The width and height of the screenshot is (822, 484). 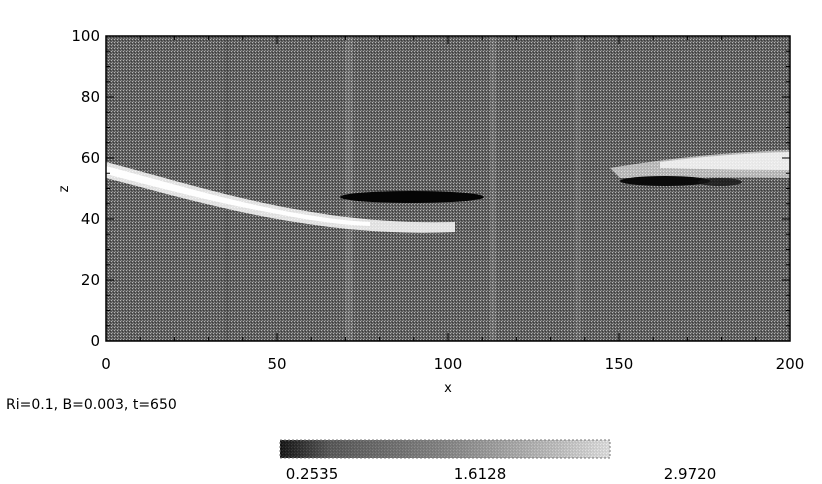 I want to click on x-tick-label: 150, so click(x=619, y=364).